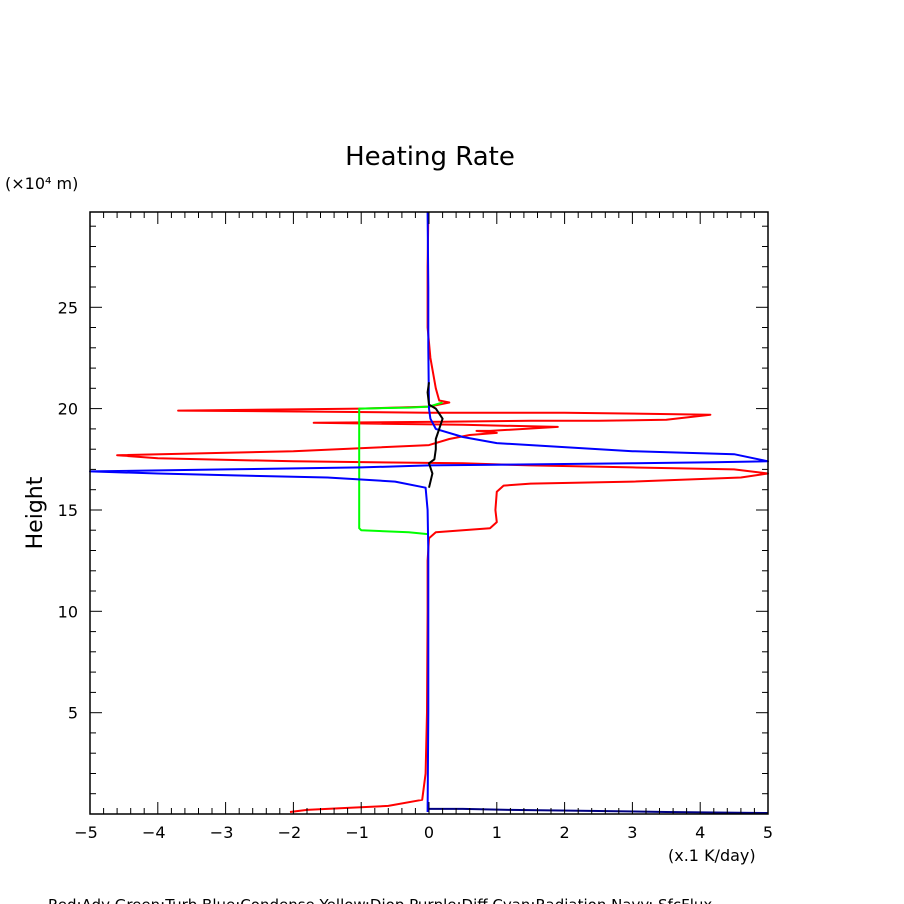 This screenshot has width=904, height=904. Describe the element at coordinates (430, 157) in the screenshot. I see `chart-title: Heating Rate` at that location.